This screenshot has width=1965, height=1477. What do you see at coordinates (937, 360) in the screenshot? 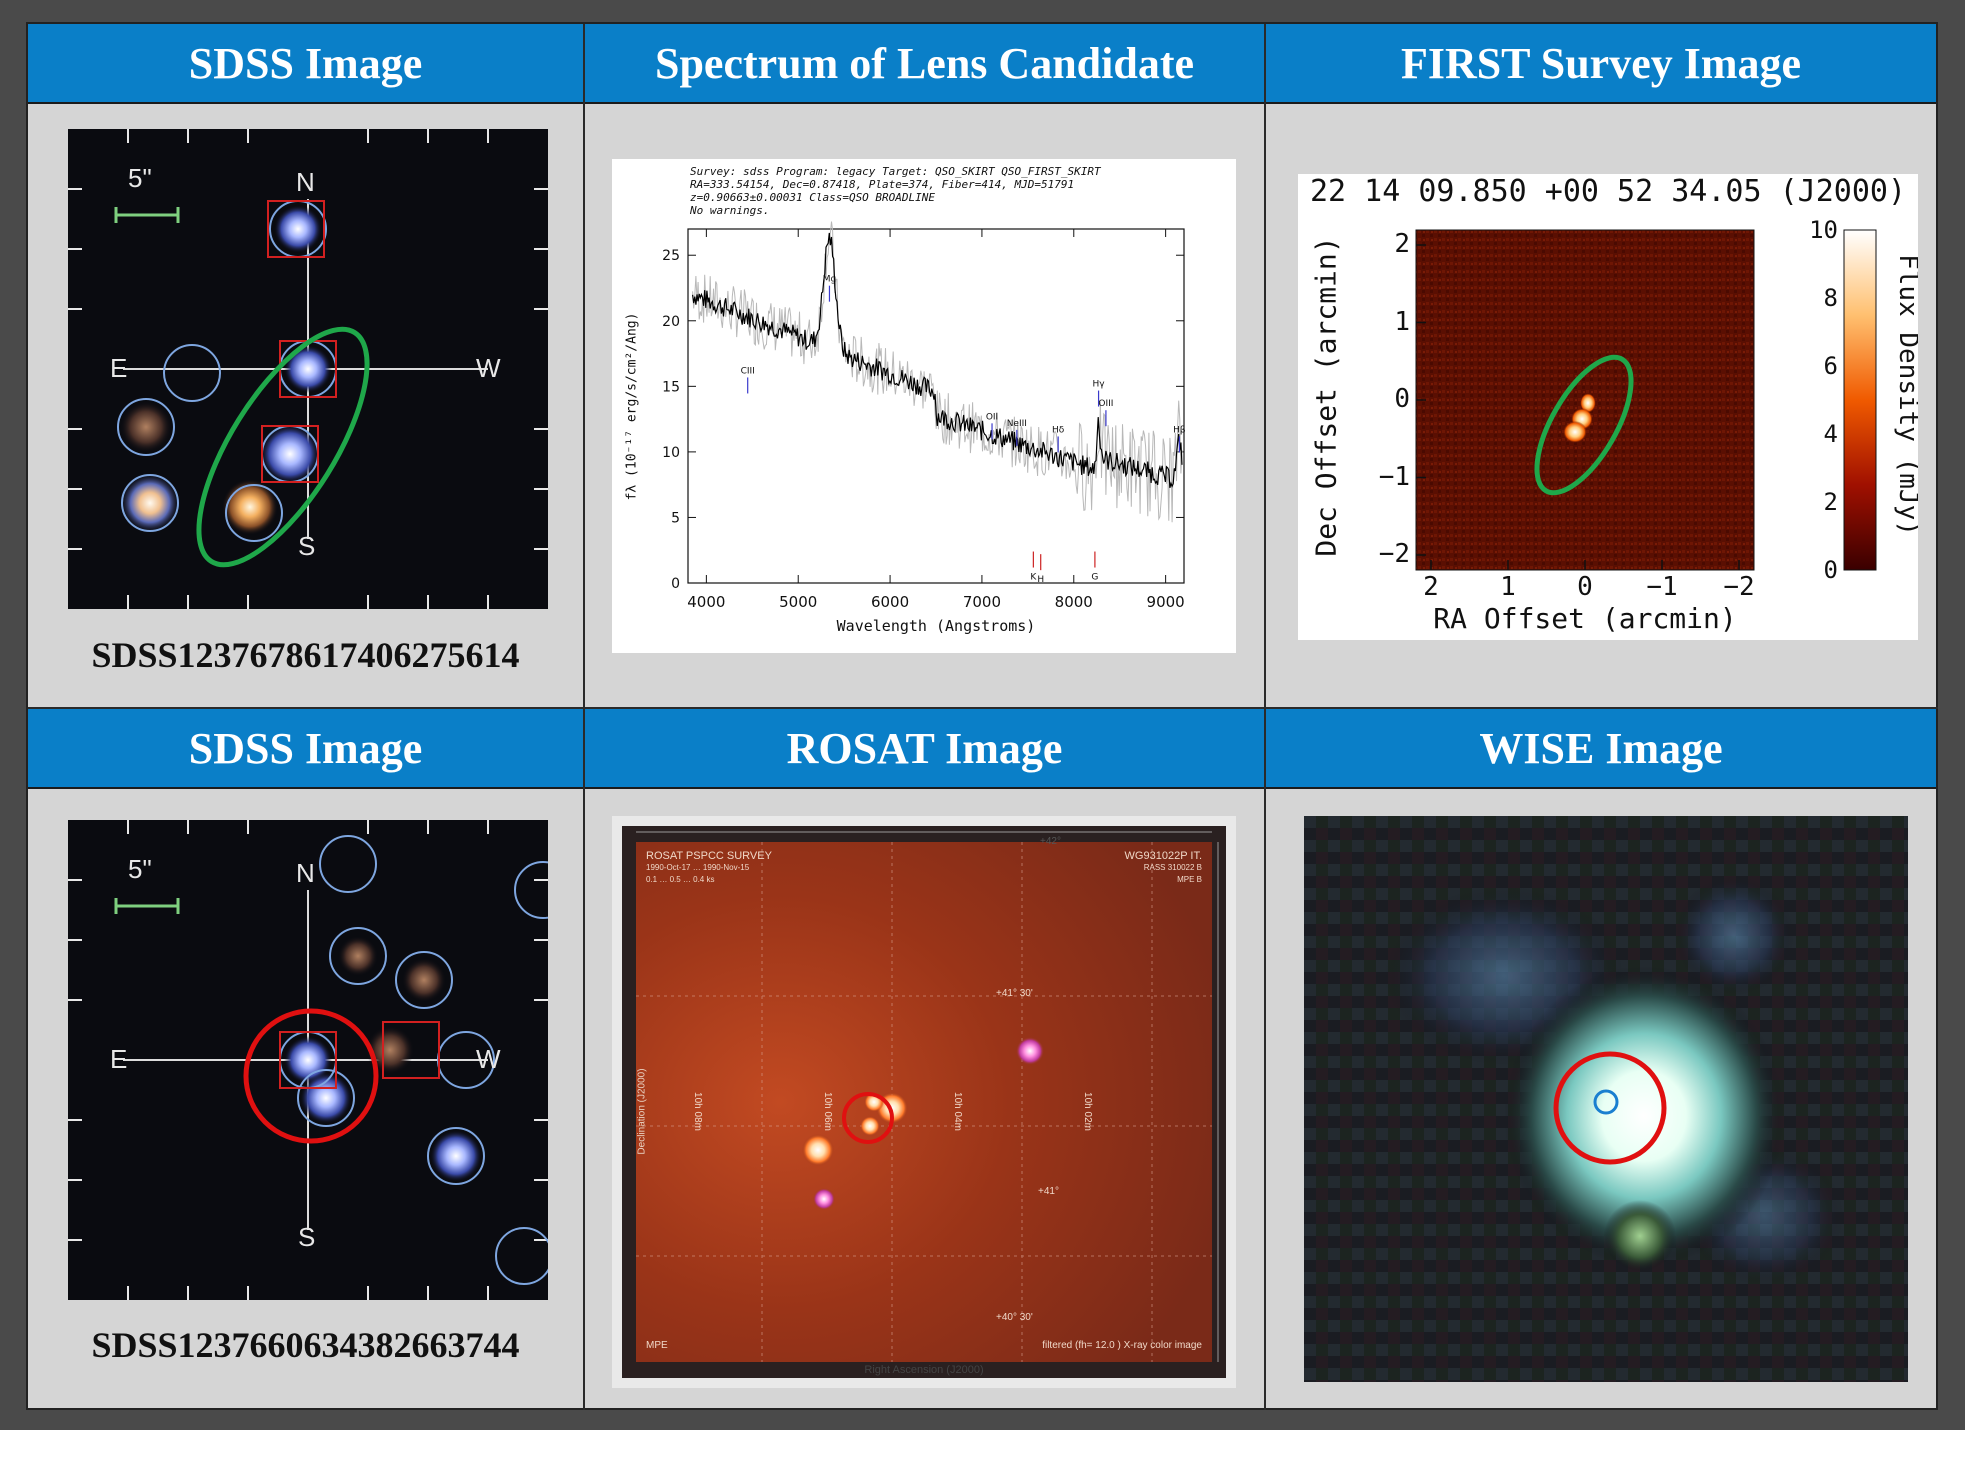
I see `spectrum-flux-trace` at bounding box center [937, 360].